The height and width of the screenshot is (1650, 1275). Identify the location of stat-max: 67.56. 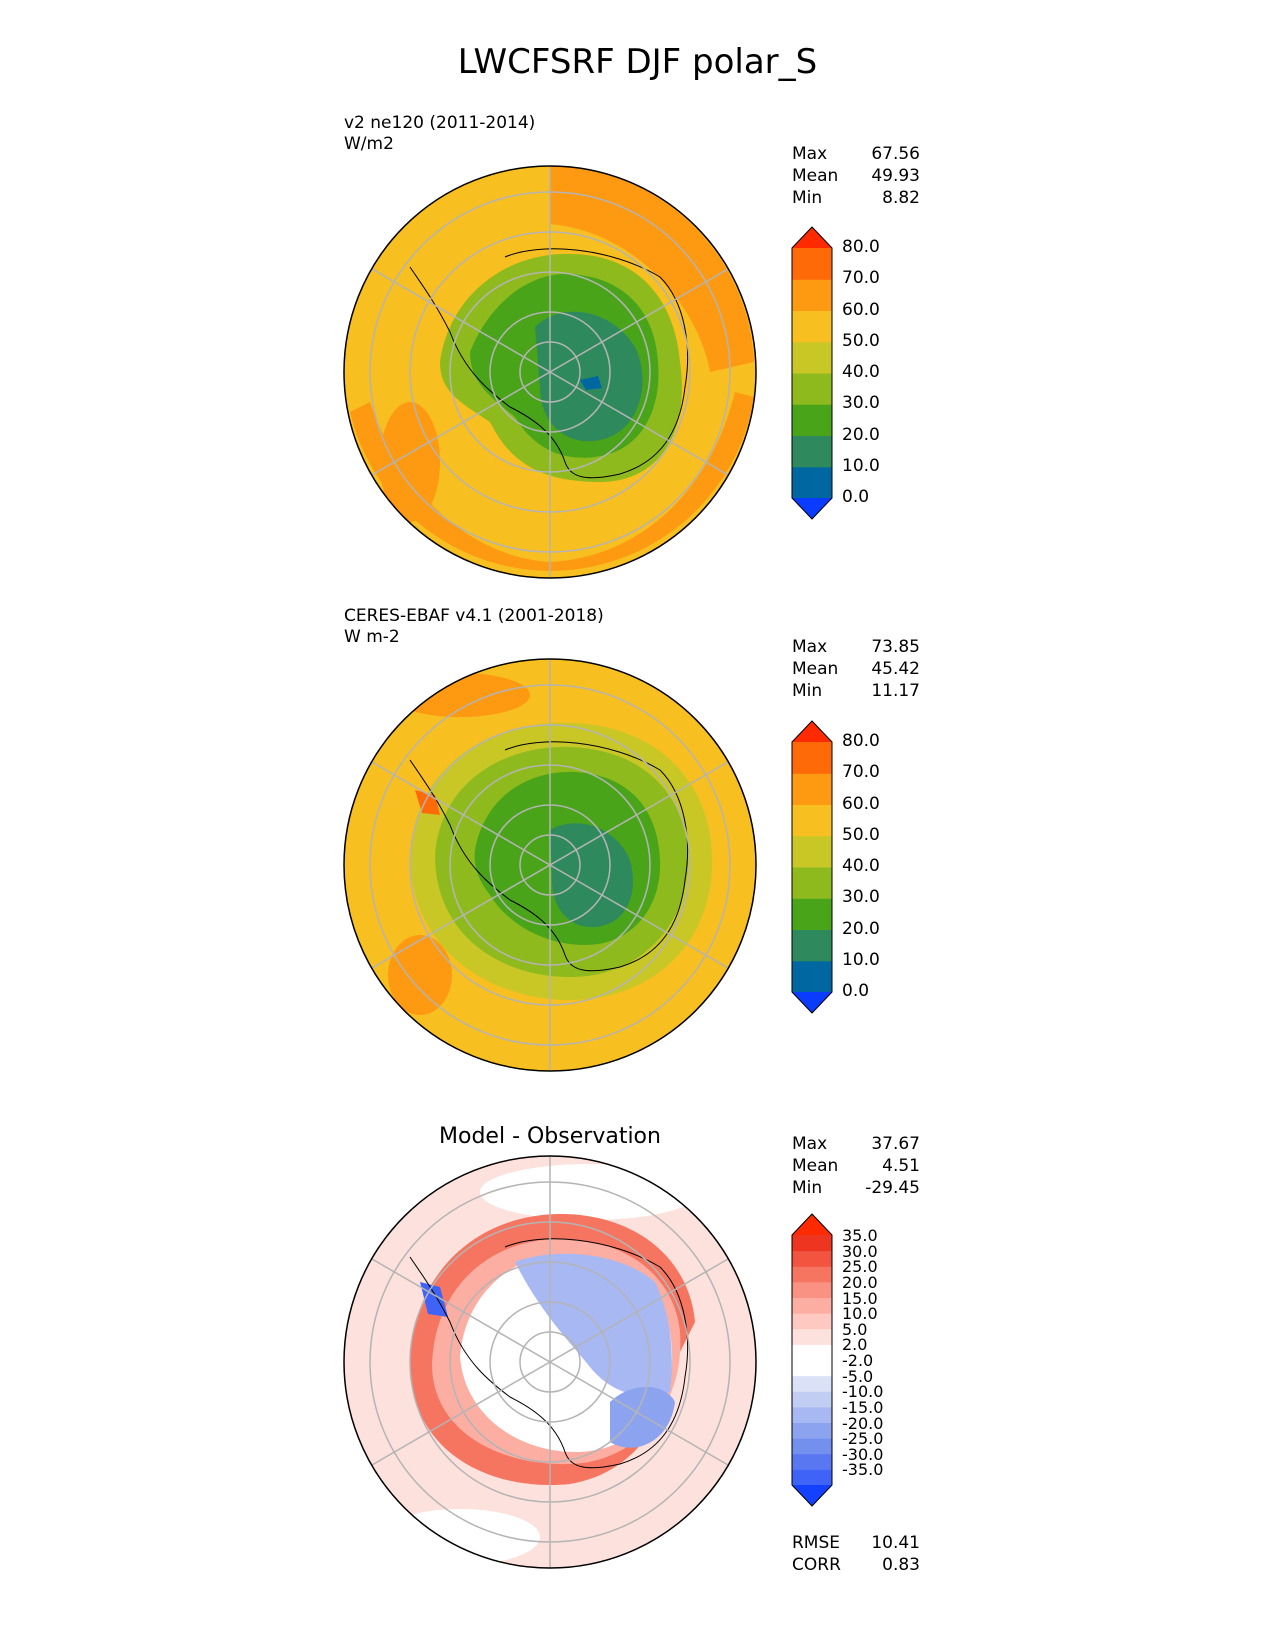
(895, 154).